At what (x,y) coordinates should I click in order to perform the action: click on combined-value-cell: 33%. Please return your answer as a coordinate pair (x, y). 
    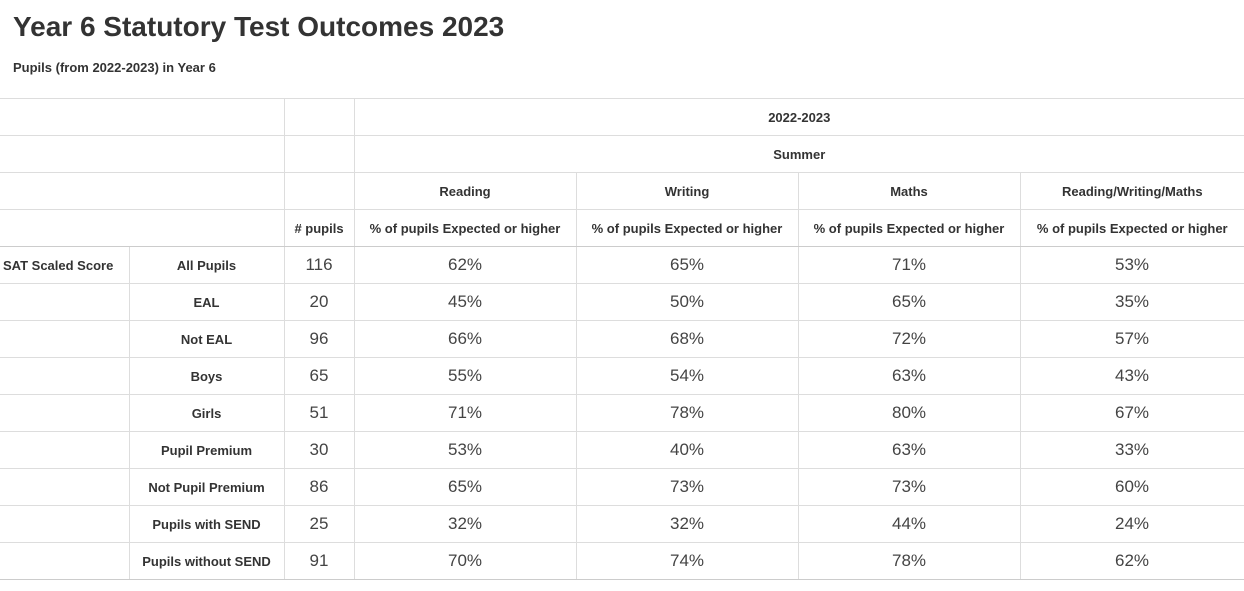
    Looking at the image, I should click on (1131, 450).